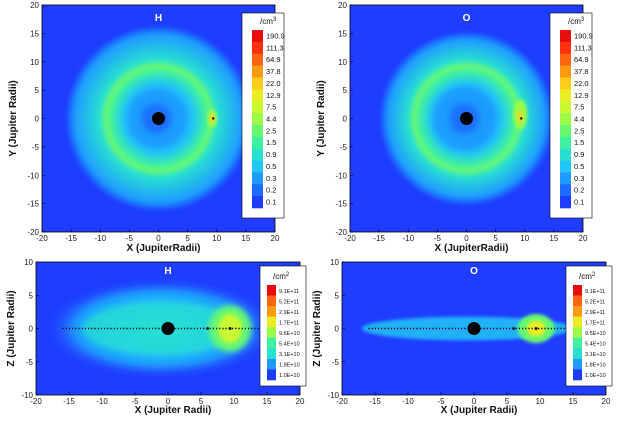  Describe the element at coordinates (595, 292) in the screenshot. I see `colorbar-label: 9.1E+11` at that location.